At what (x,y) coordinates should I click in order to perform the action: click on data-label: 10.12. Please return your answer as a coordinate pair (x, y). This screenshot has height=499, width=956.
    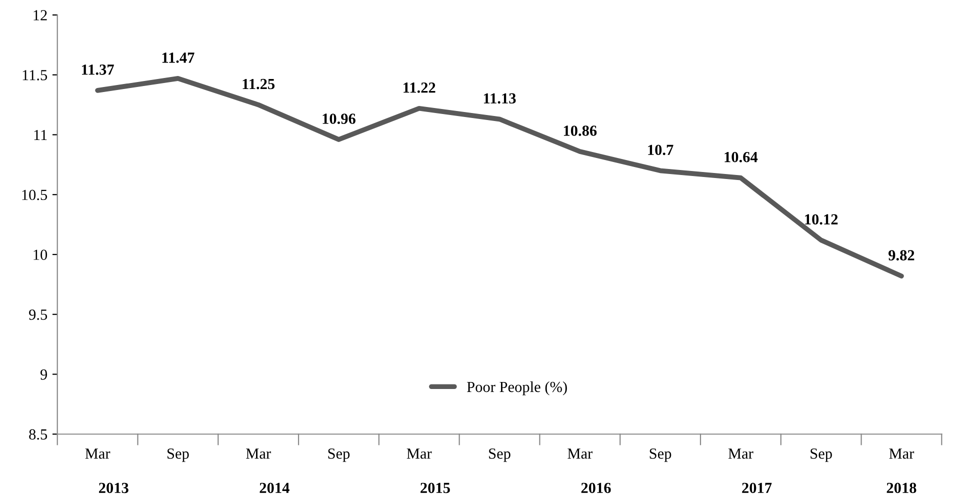
    Looking at the image, I should click on (821, 219).